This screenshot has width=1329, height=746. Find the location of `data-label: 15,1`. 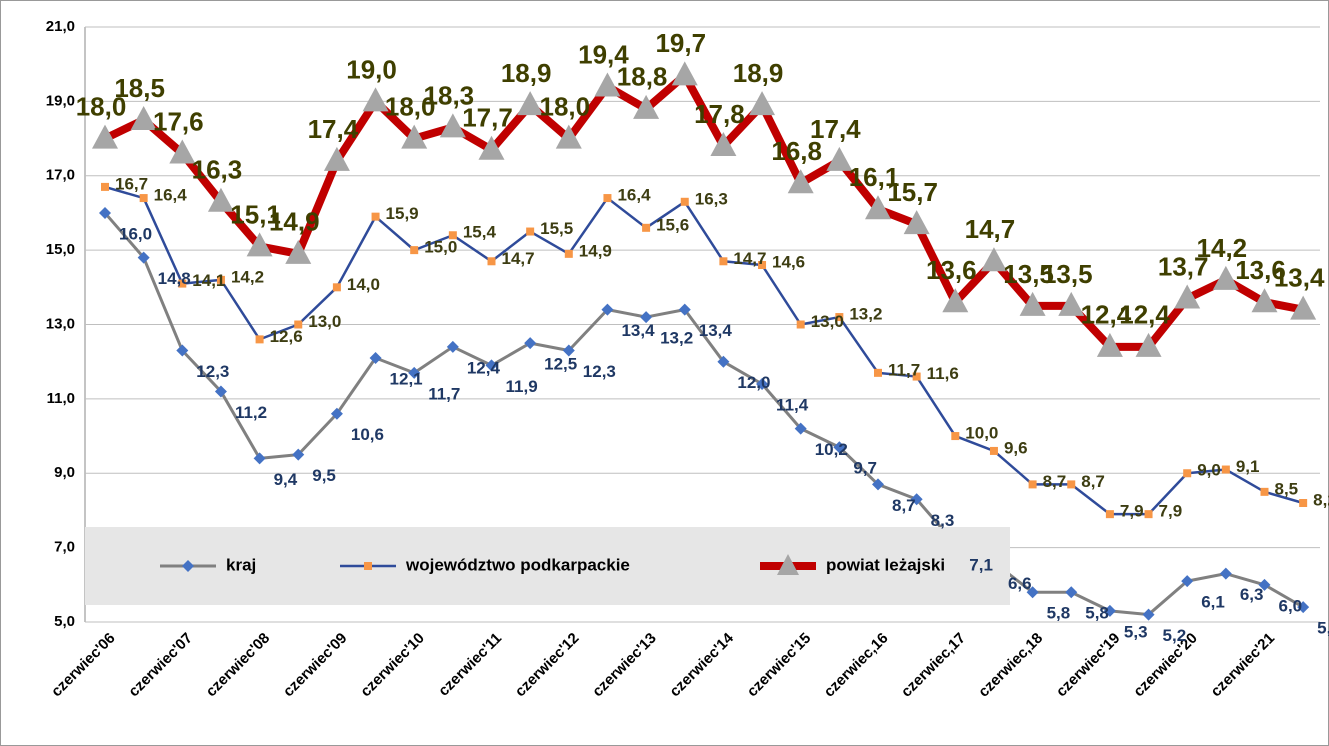

data-label: 15,1 is located at coordinates (255, 214).